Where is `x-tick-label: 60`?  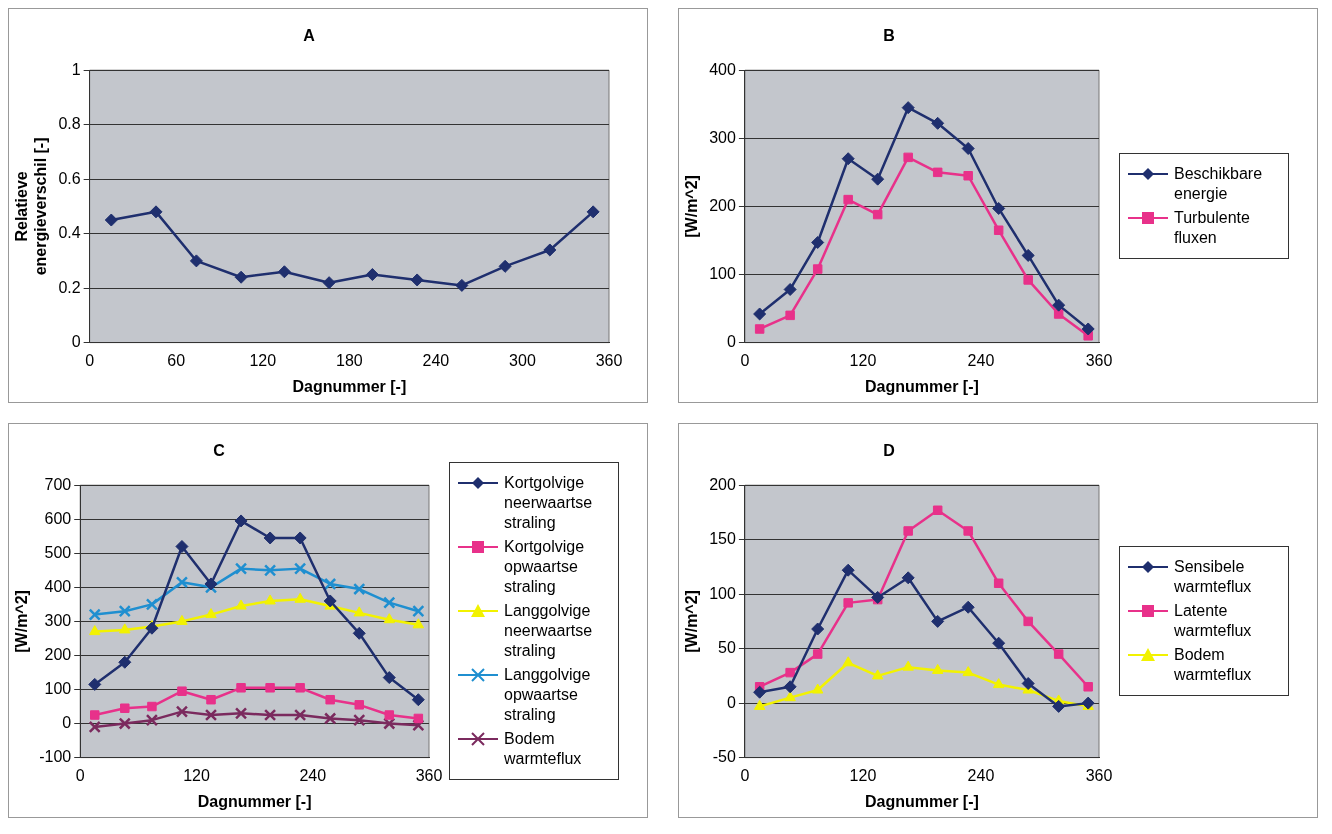 x-tick-label: 60 is located at coordinates (176, 360).